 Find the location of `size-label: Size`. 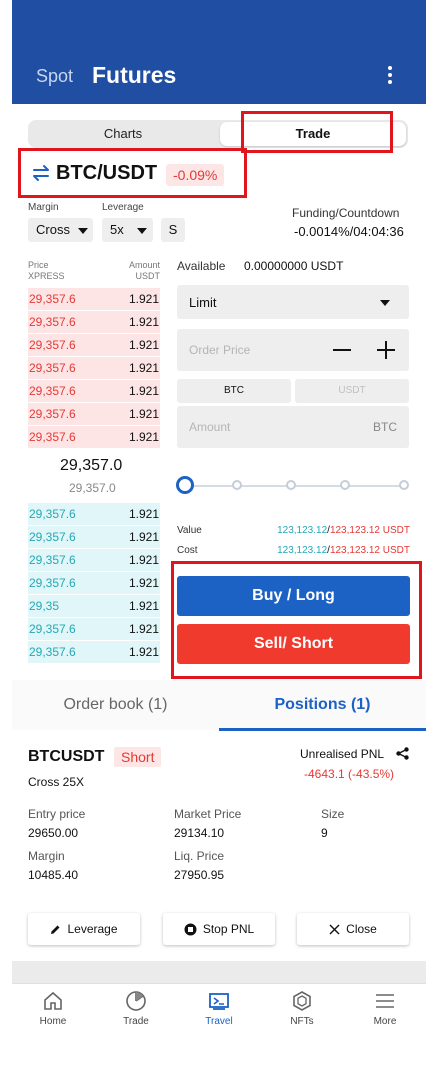

size-label: Size is located at coordinates (333, 814).